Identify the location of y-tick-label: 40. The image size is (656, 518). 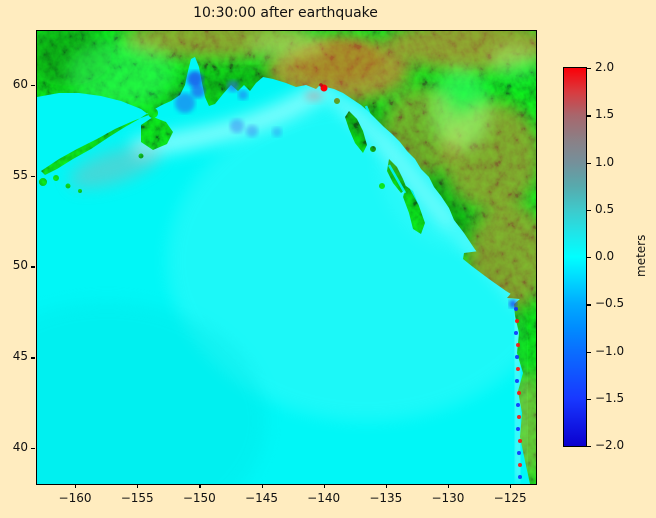
(20, 446).